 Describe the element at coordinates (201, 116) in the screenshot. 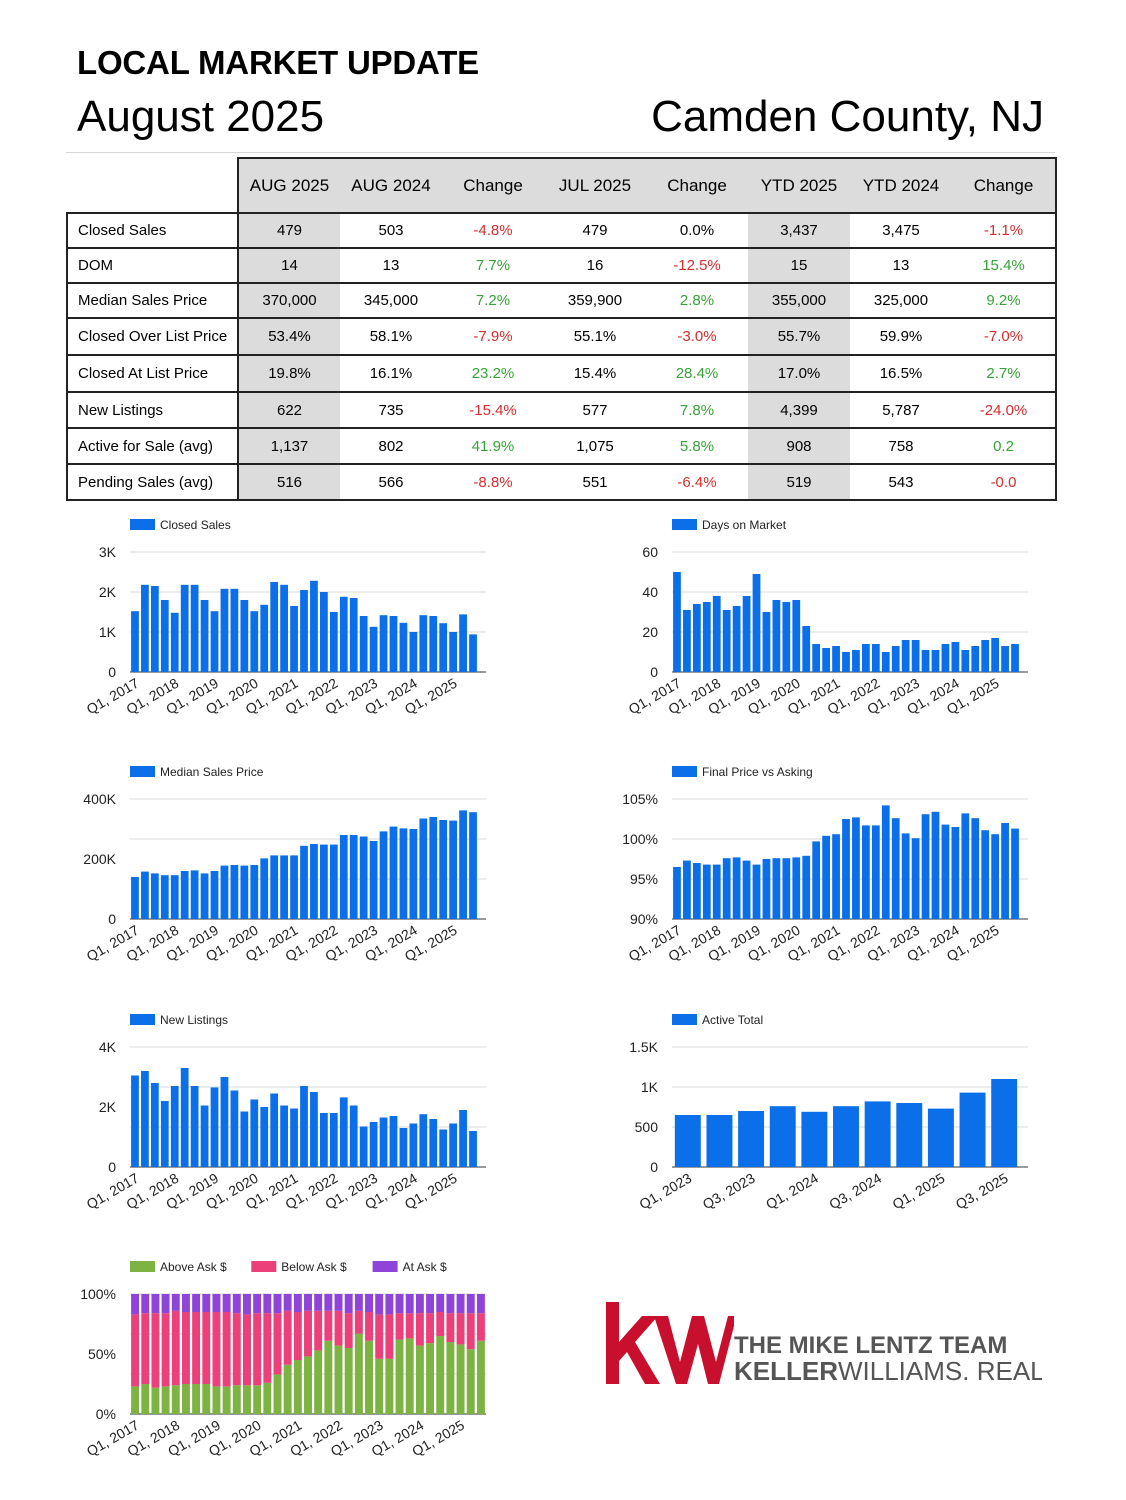

I see `report-date: August 2025` at that location.